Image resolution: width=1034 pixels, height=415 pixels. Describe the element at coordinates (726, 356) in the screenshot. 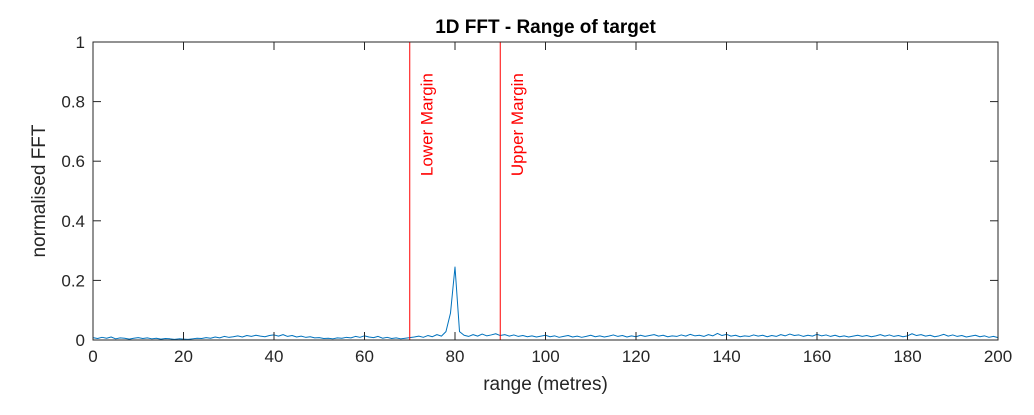

I see `x-tick-label: 140` at that location.